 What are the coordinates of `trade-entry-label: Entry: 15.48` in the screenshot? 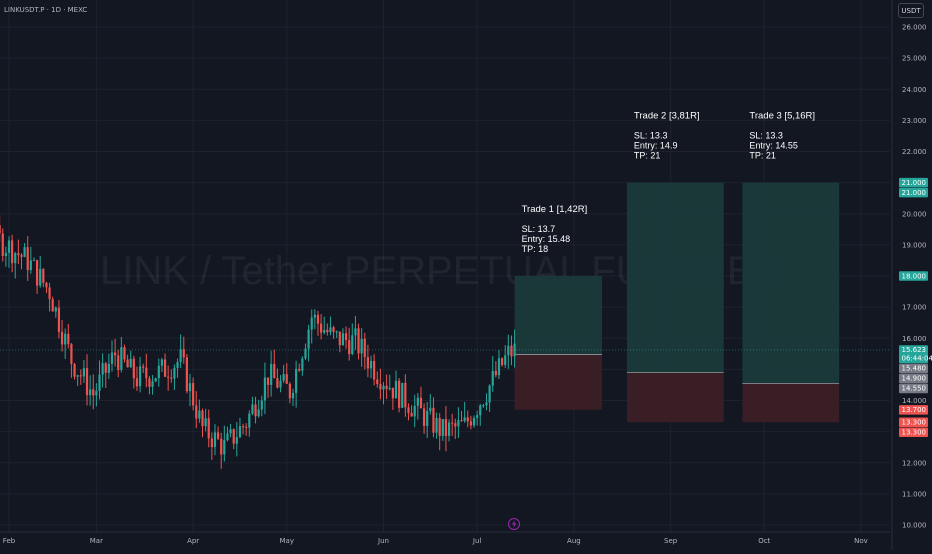 It's located at (546, 239).